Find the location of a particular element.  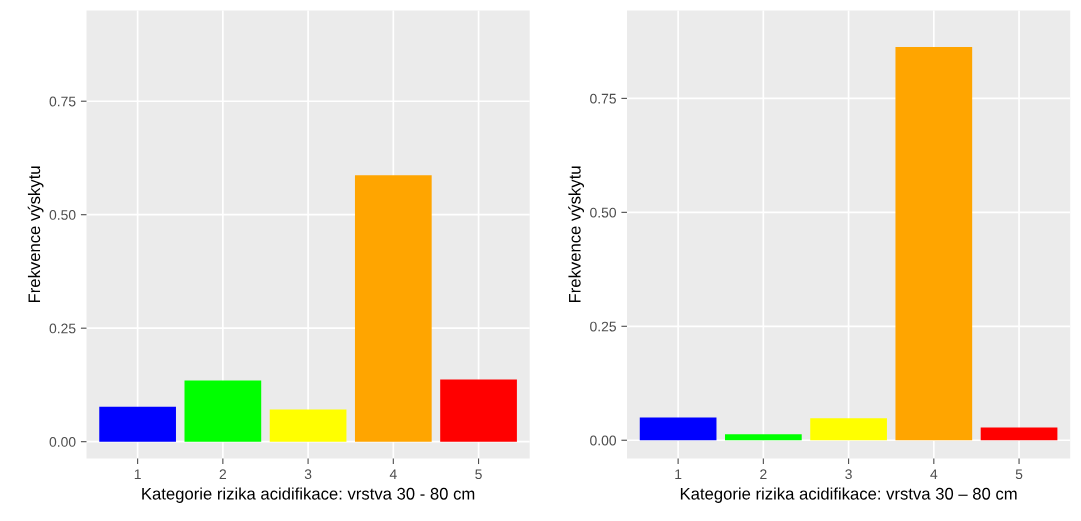

x-axis-title: Kategorie rizika acidifikace: vrstva 30 – 80 cm is located at coordinates (848, 495).